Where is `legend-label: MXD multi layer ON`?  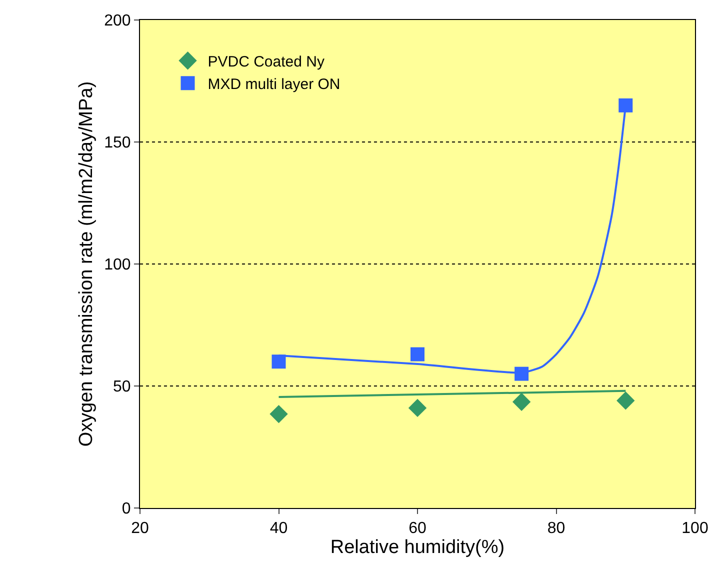 legend-label: MXD multi layer ON is located at coordinates (274, 84).